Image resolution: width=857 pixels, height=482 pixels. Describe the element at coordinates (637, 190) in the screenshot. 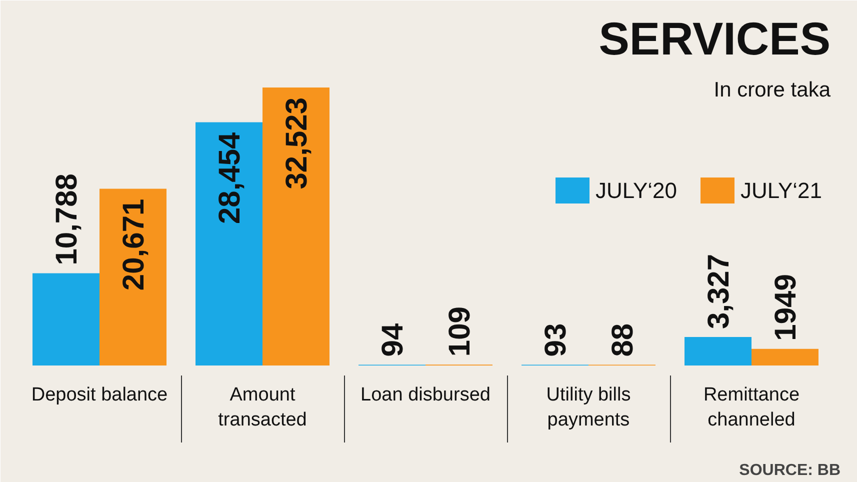

I see `legend-label: JULY‘20` at that location.